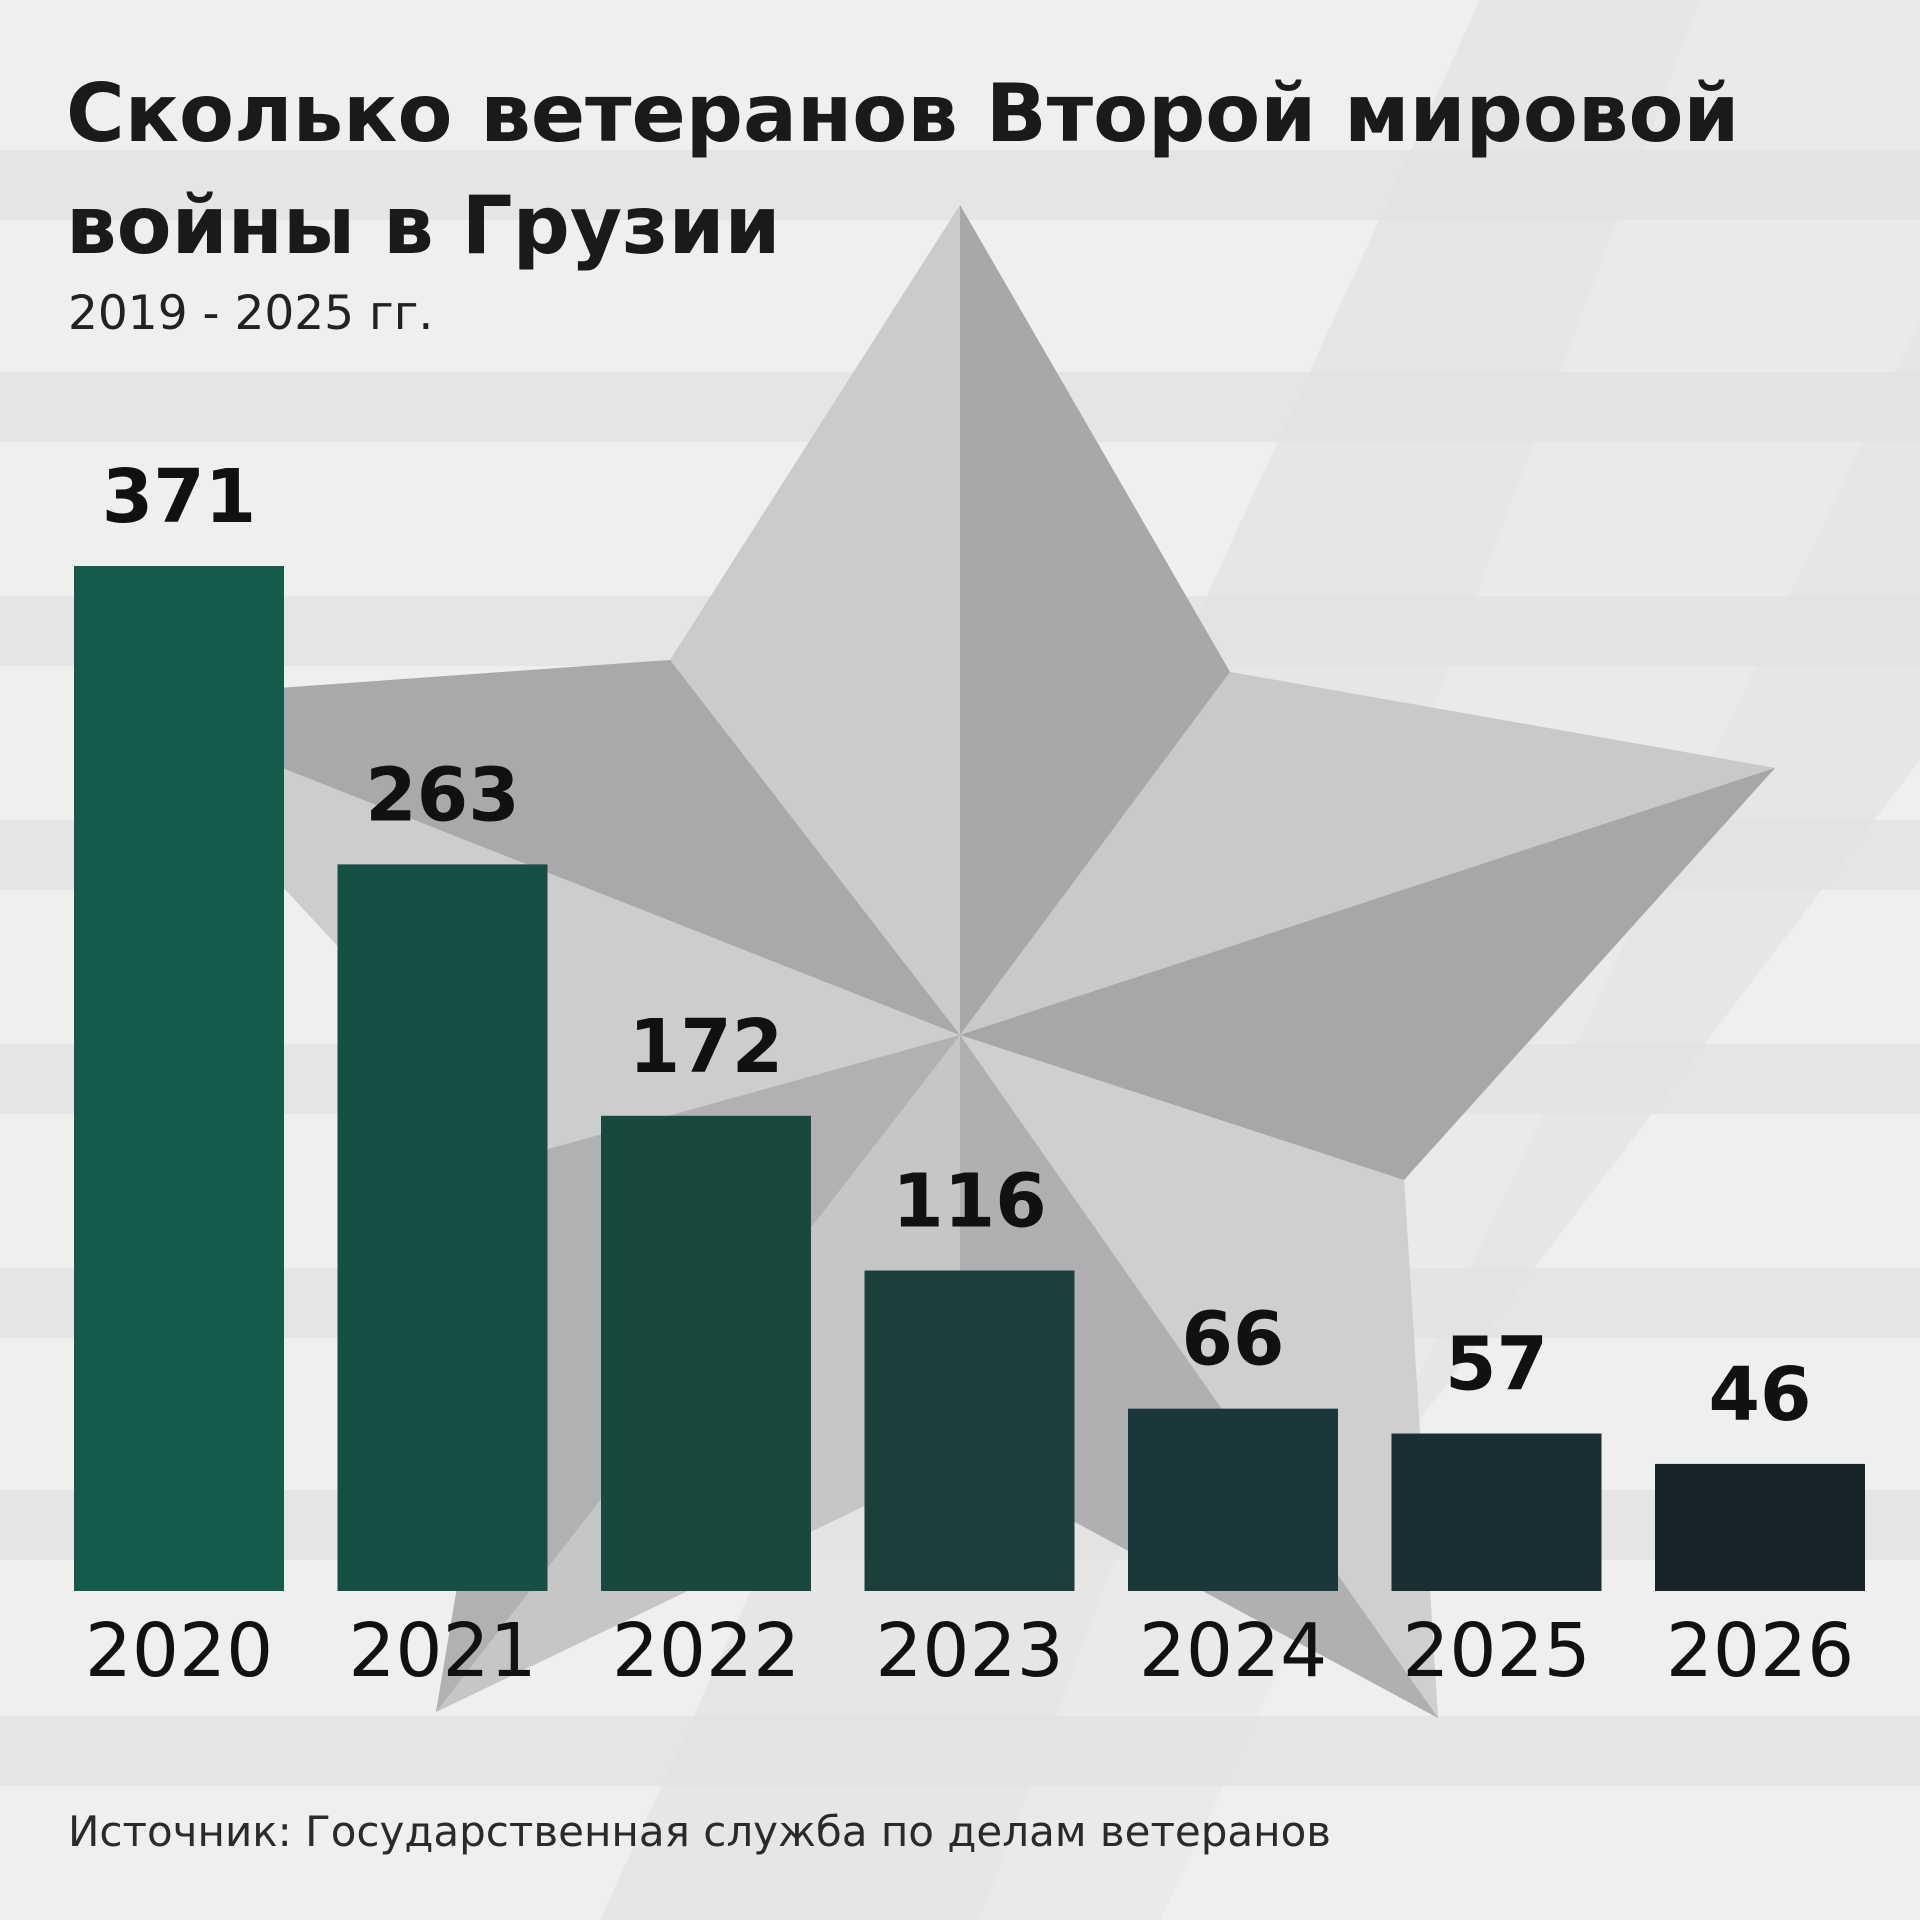  Describe the element at coordinates (1233, 1499) in the screenshot. I see `bar-2024` at that location.